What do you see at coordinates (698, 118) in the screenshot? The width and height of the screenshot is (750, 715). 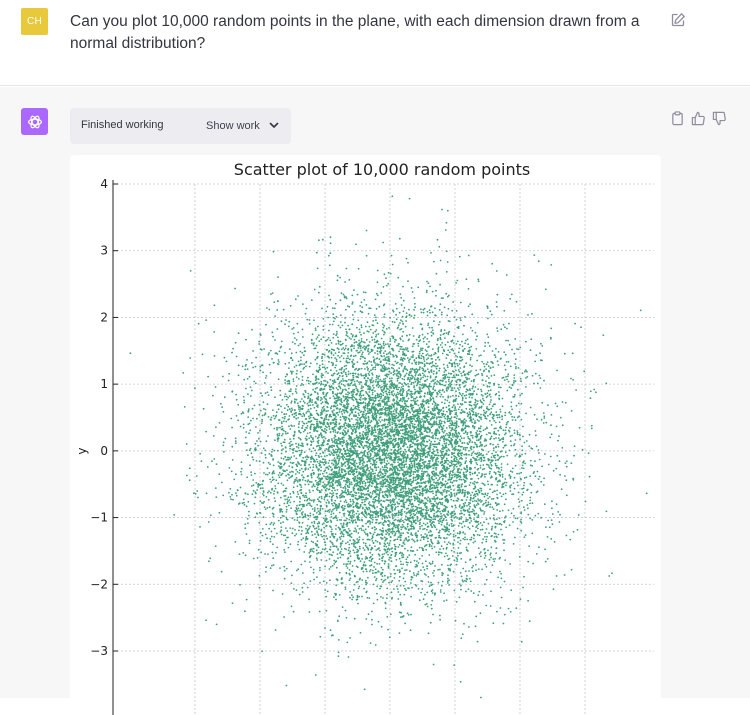 I see `thumbs-up-icon` at bounding box center [698, 118].